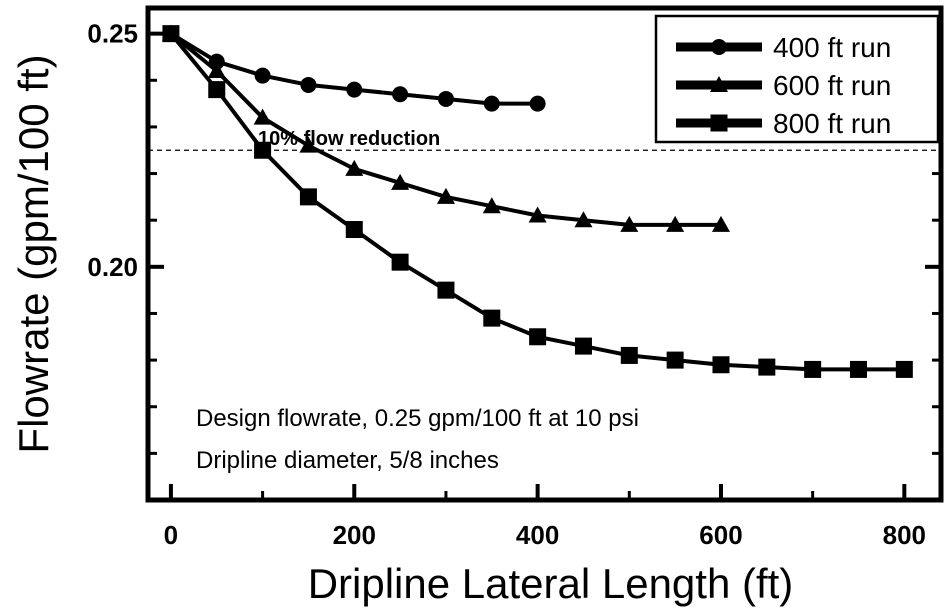  I want to click on legend: 400 ft run 600 ft run 800 ft run, so click(797, 79).